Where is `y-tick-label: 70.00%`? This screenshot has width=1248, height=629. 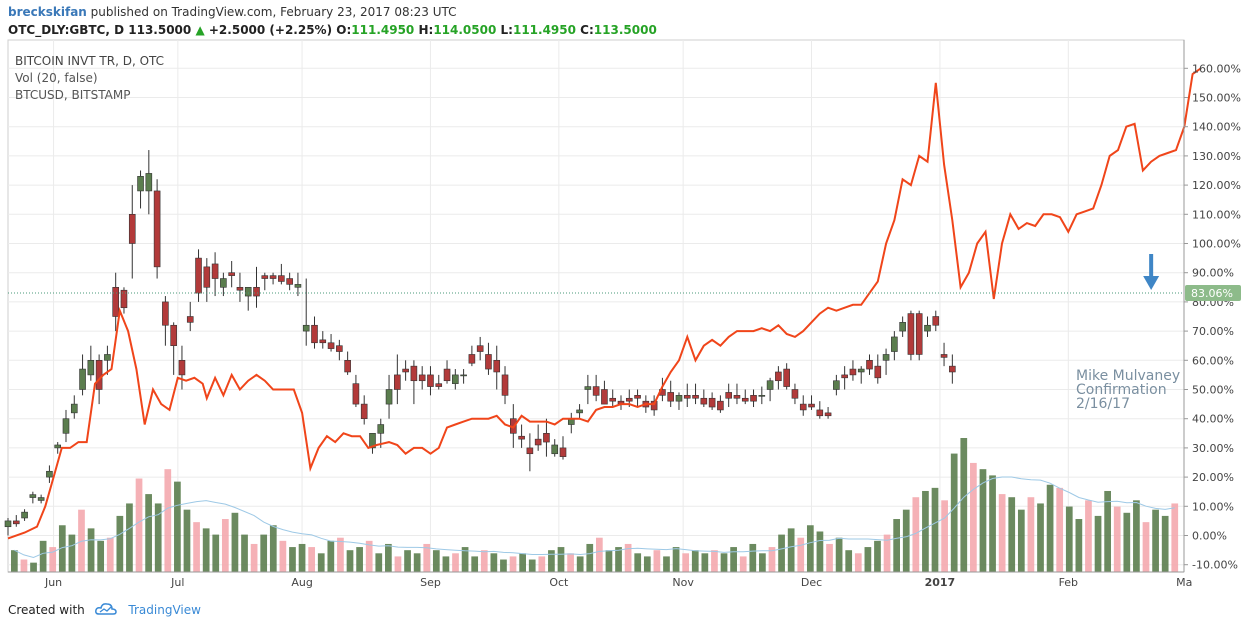 y-tick-label: 70.00% is located at coordinates (1213, 331).